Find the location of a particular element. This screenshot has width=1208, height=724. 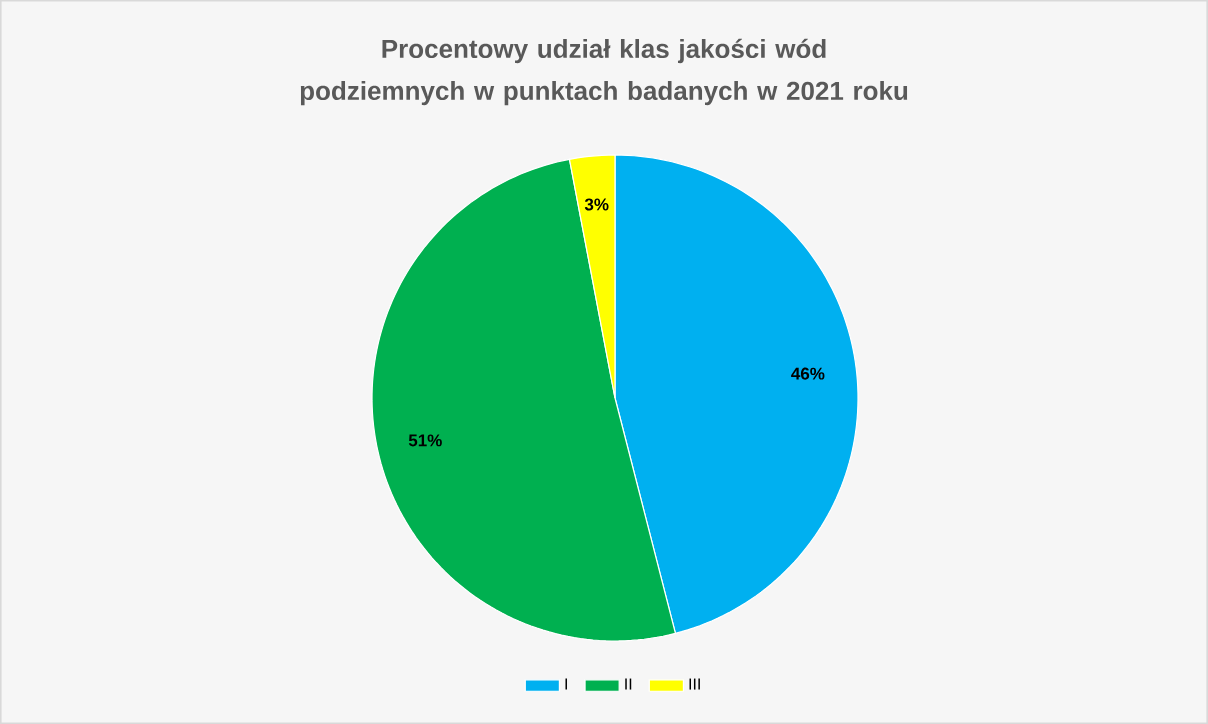

data-label: 3% is located at coordinates (596, 204).